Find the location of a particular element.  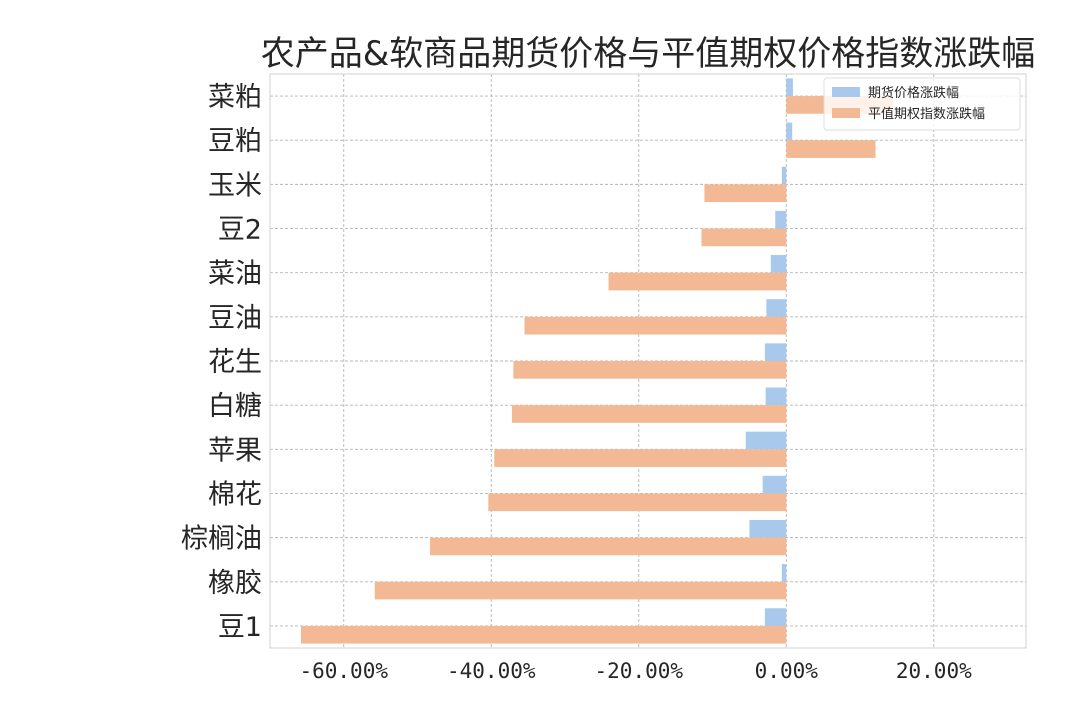

category-label: 豆粕 is located at coordinates (235, 141).